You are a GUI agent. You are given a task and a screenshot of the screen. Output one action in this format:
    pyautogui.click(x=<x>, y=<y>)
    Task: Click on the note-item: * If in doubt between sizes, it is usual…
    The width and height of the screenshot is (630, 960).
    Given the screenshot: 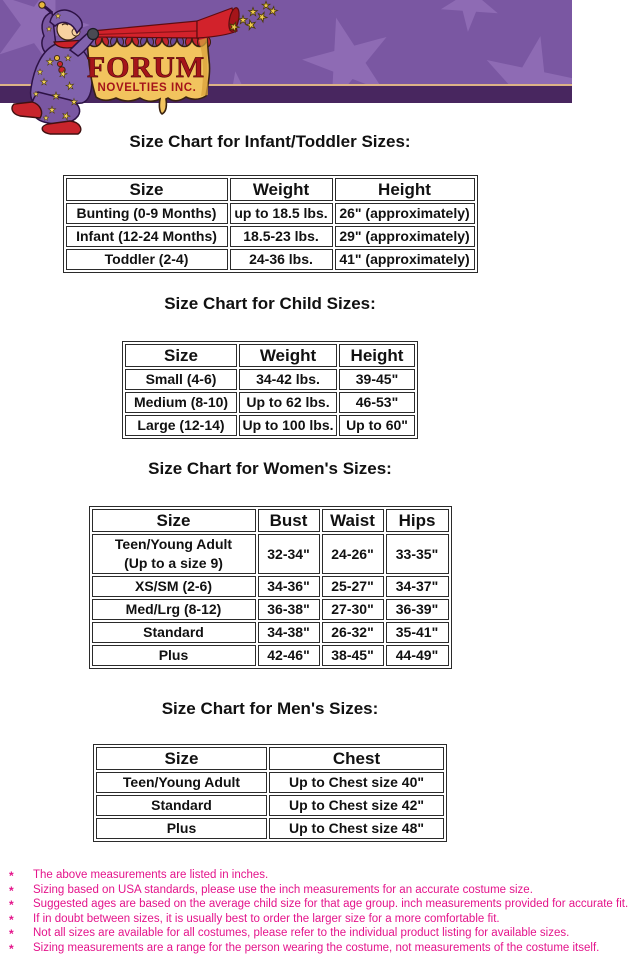 What is the action you would take?
    pyautogui.click(x=315, y=919)
    